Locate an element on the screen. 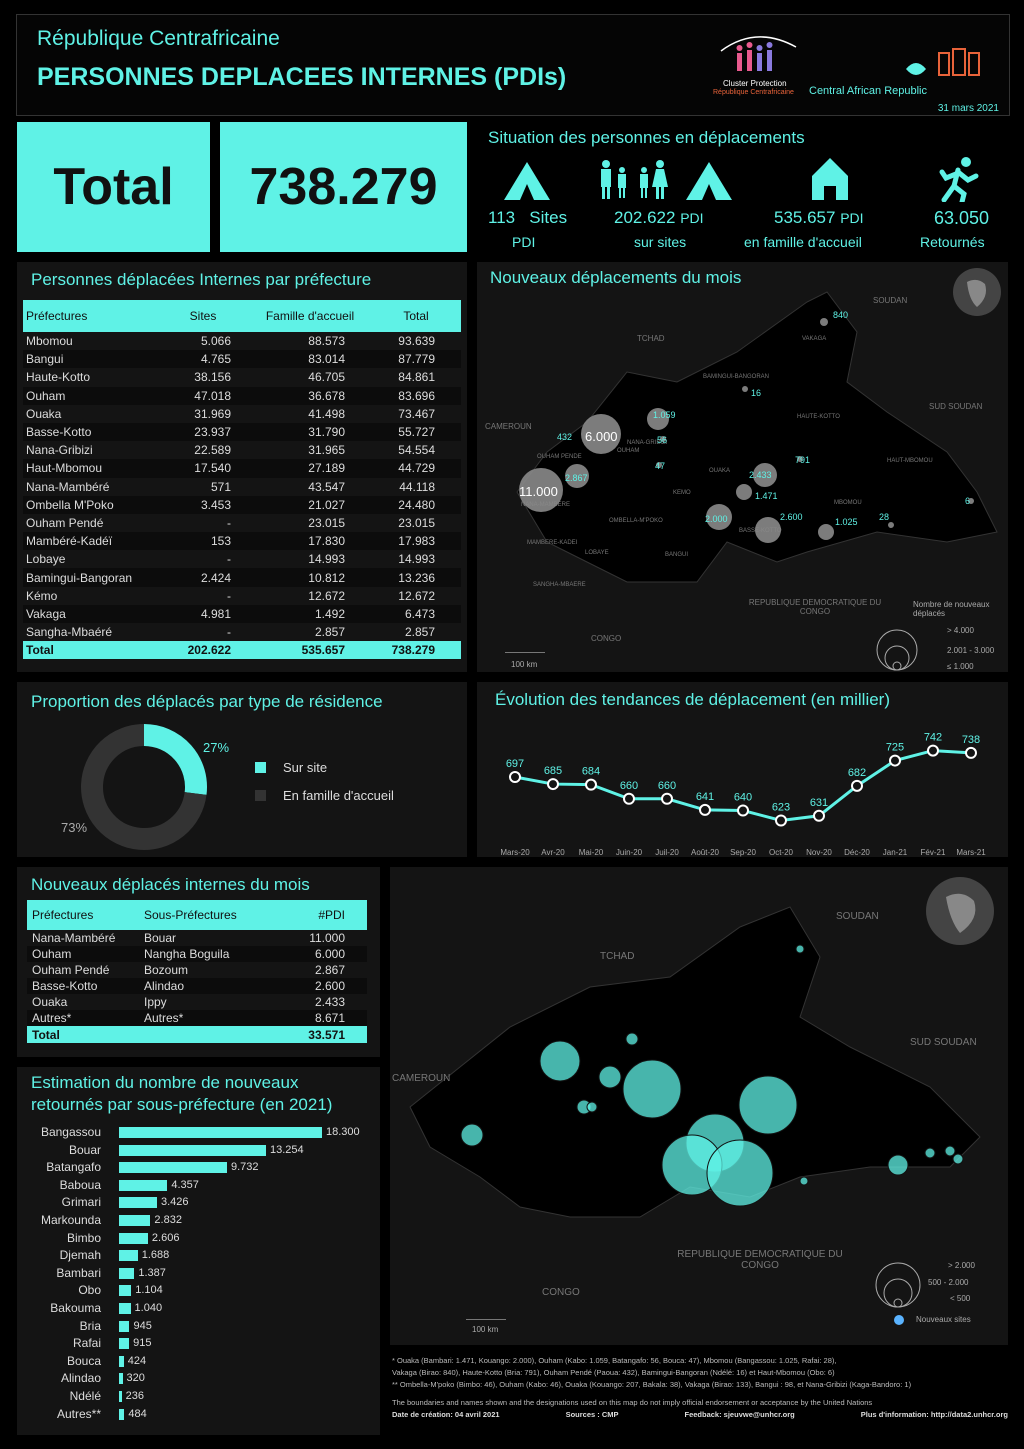 This screenshot has height=1449, width=1024. bubble-label: 2.867 is located at coordinates (576, 478).